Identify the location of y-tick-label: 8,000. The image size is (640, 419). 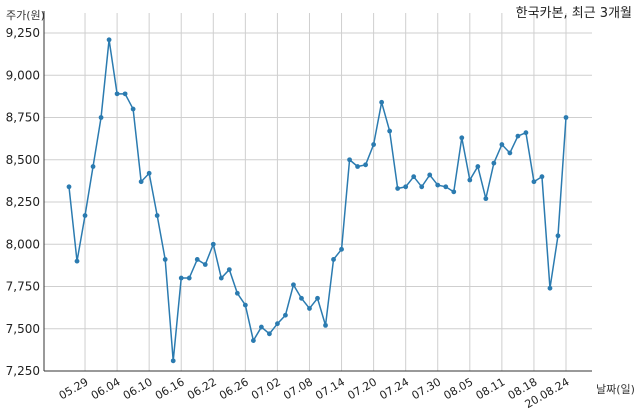
(23, 244).